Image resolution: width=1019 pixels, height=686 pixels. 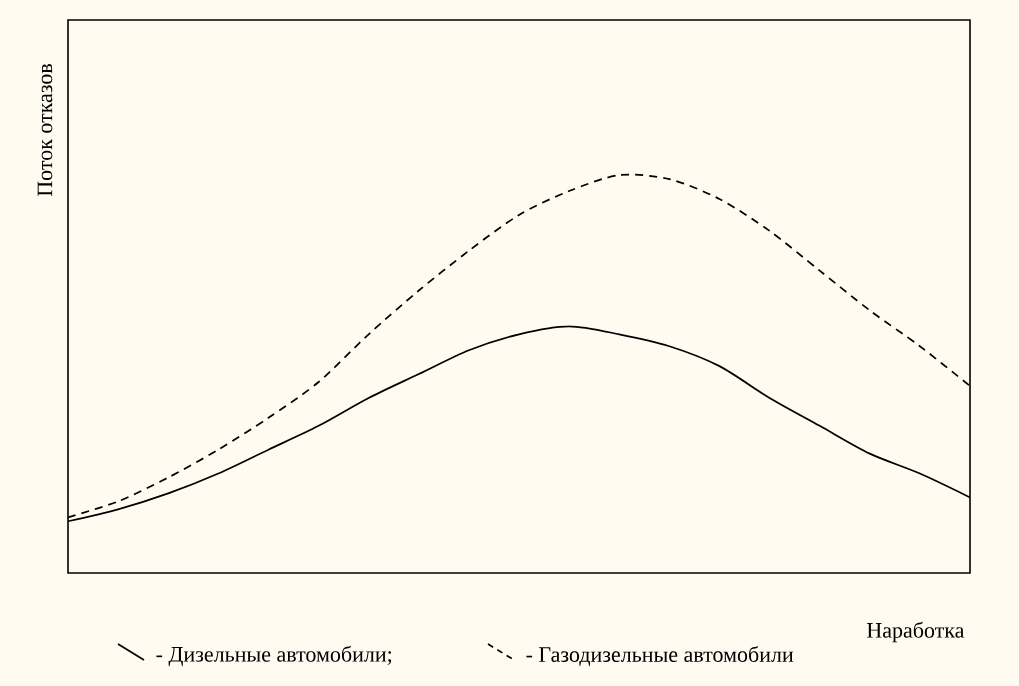 I want to click on x-axis-title: Наработка, so click(x=915, y=632).